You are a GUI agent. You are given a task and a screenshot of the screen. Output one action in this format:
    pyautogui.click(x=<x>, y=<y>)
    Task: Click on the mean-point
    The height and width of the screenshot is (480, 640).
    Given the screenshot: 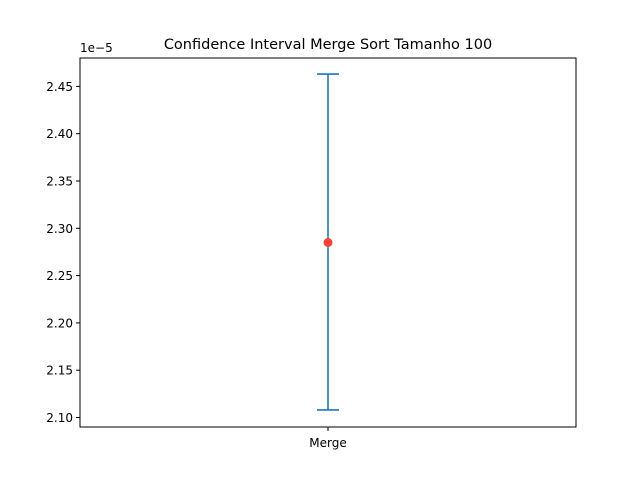 What is the action you would take?
    pyautogui.click(x=328, y=242)
    